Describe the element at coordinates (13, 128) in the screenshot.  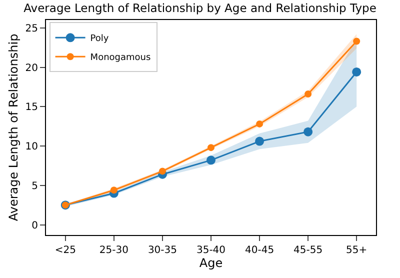
I see `y-axis-title: Average Length of Relationship` at that location.